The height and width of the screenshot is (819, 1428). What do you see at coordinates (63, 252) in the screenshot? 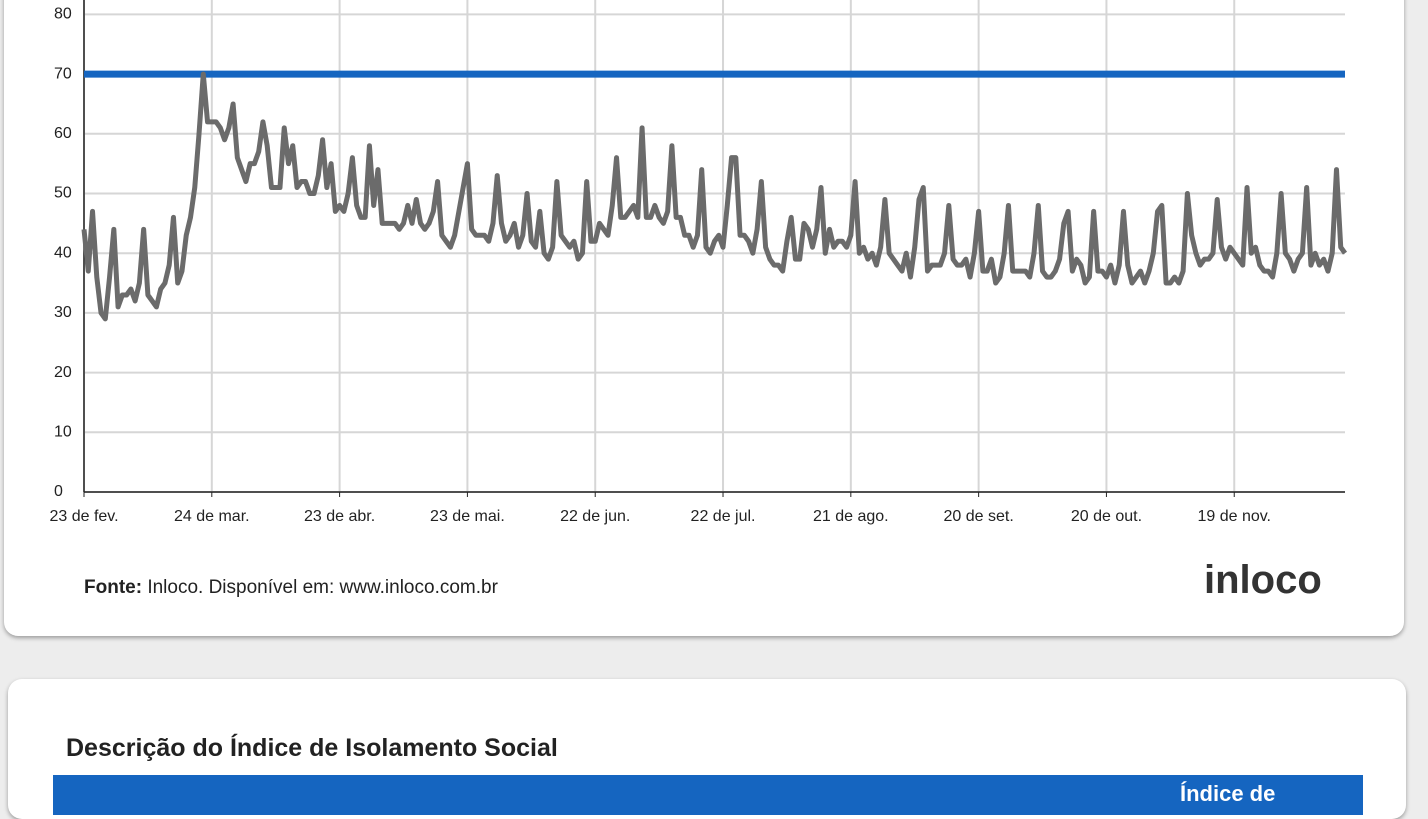
I see `y-tick-label: 40` at bounding box center [63, 252].